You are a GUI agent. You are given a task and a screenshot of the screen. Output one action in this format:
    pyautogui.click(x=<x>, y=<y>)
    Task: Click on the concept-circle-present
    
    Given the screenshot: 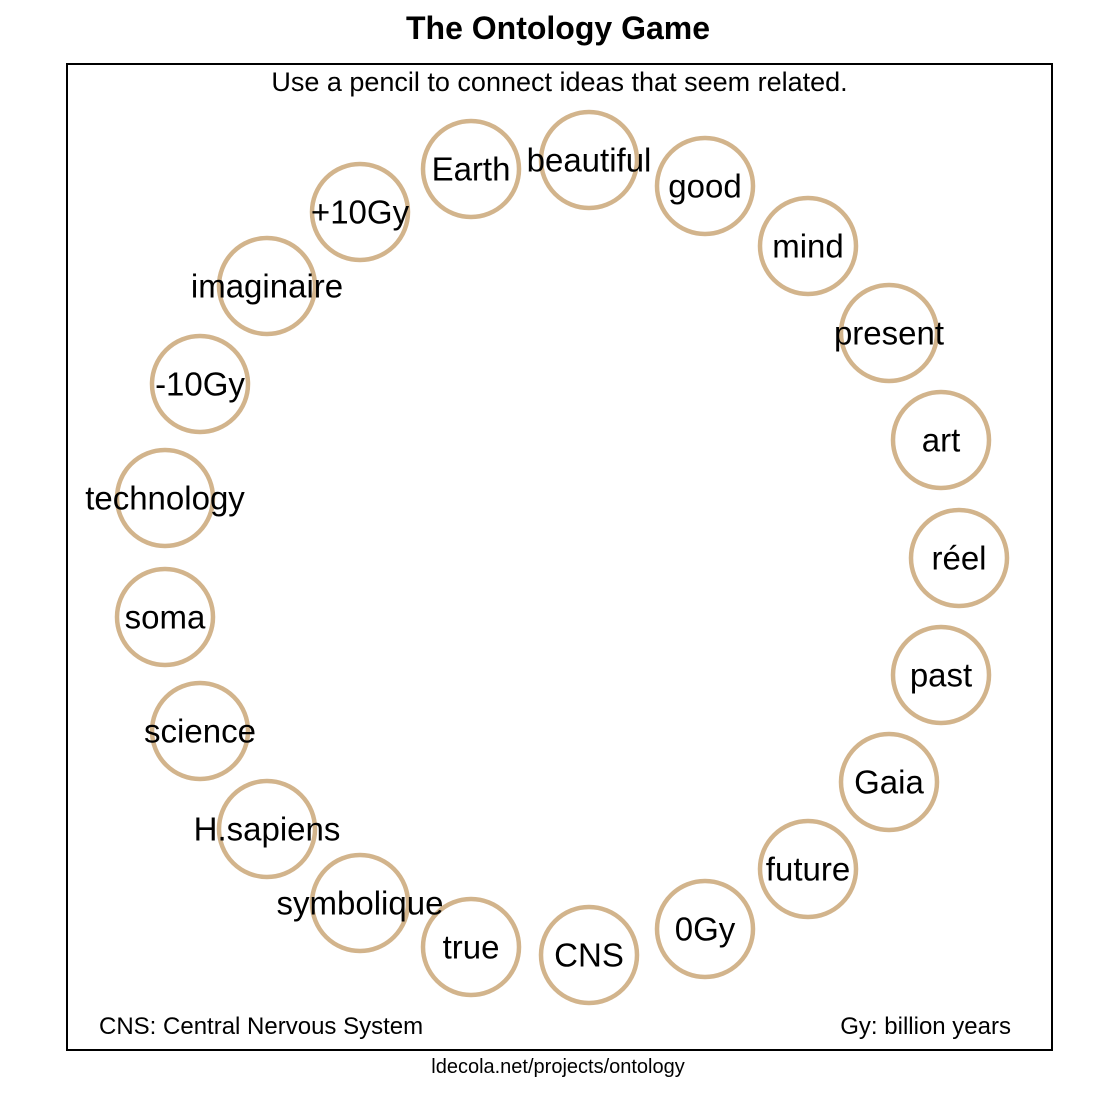 What is the action you would take?
    pyautogui.click(x=889, y=333)
    